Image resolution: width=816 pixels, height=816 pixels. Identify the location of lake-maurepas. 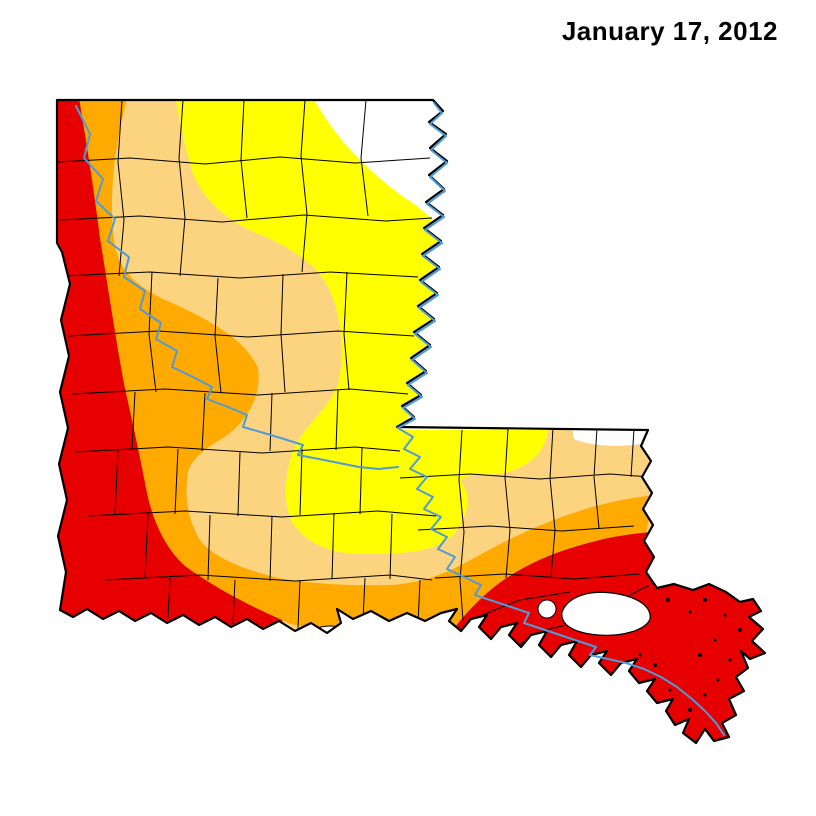
(547, 609).